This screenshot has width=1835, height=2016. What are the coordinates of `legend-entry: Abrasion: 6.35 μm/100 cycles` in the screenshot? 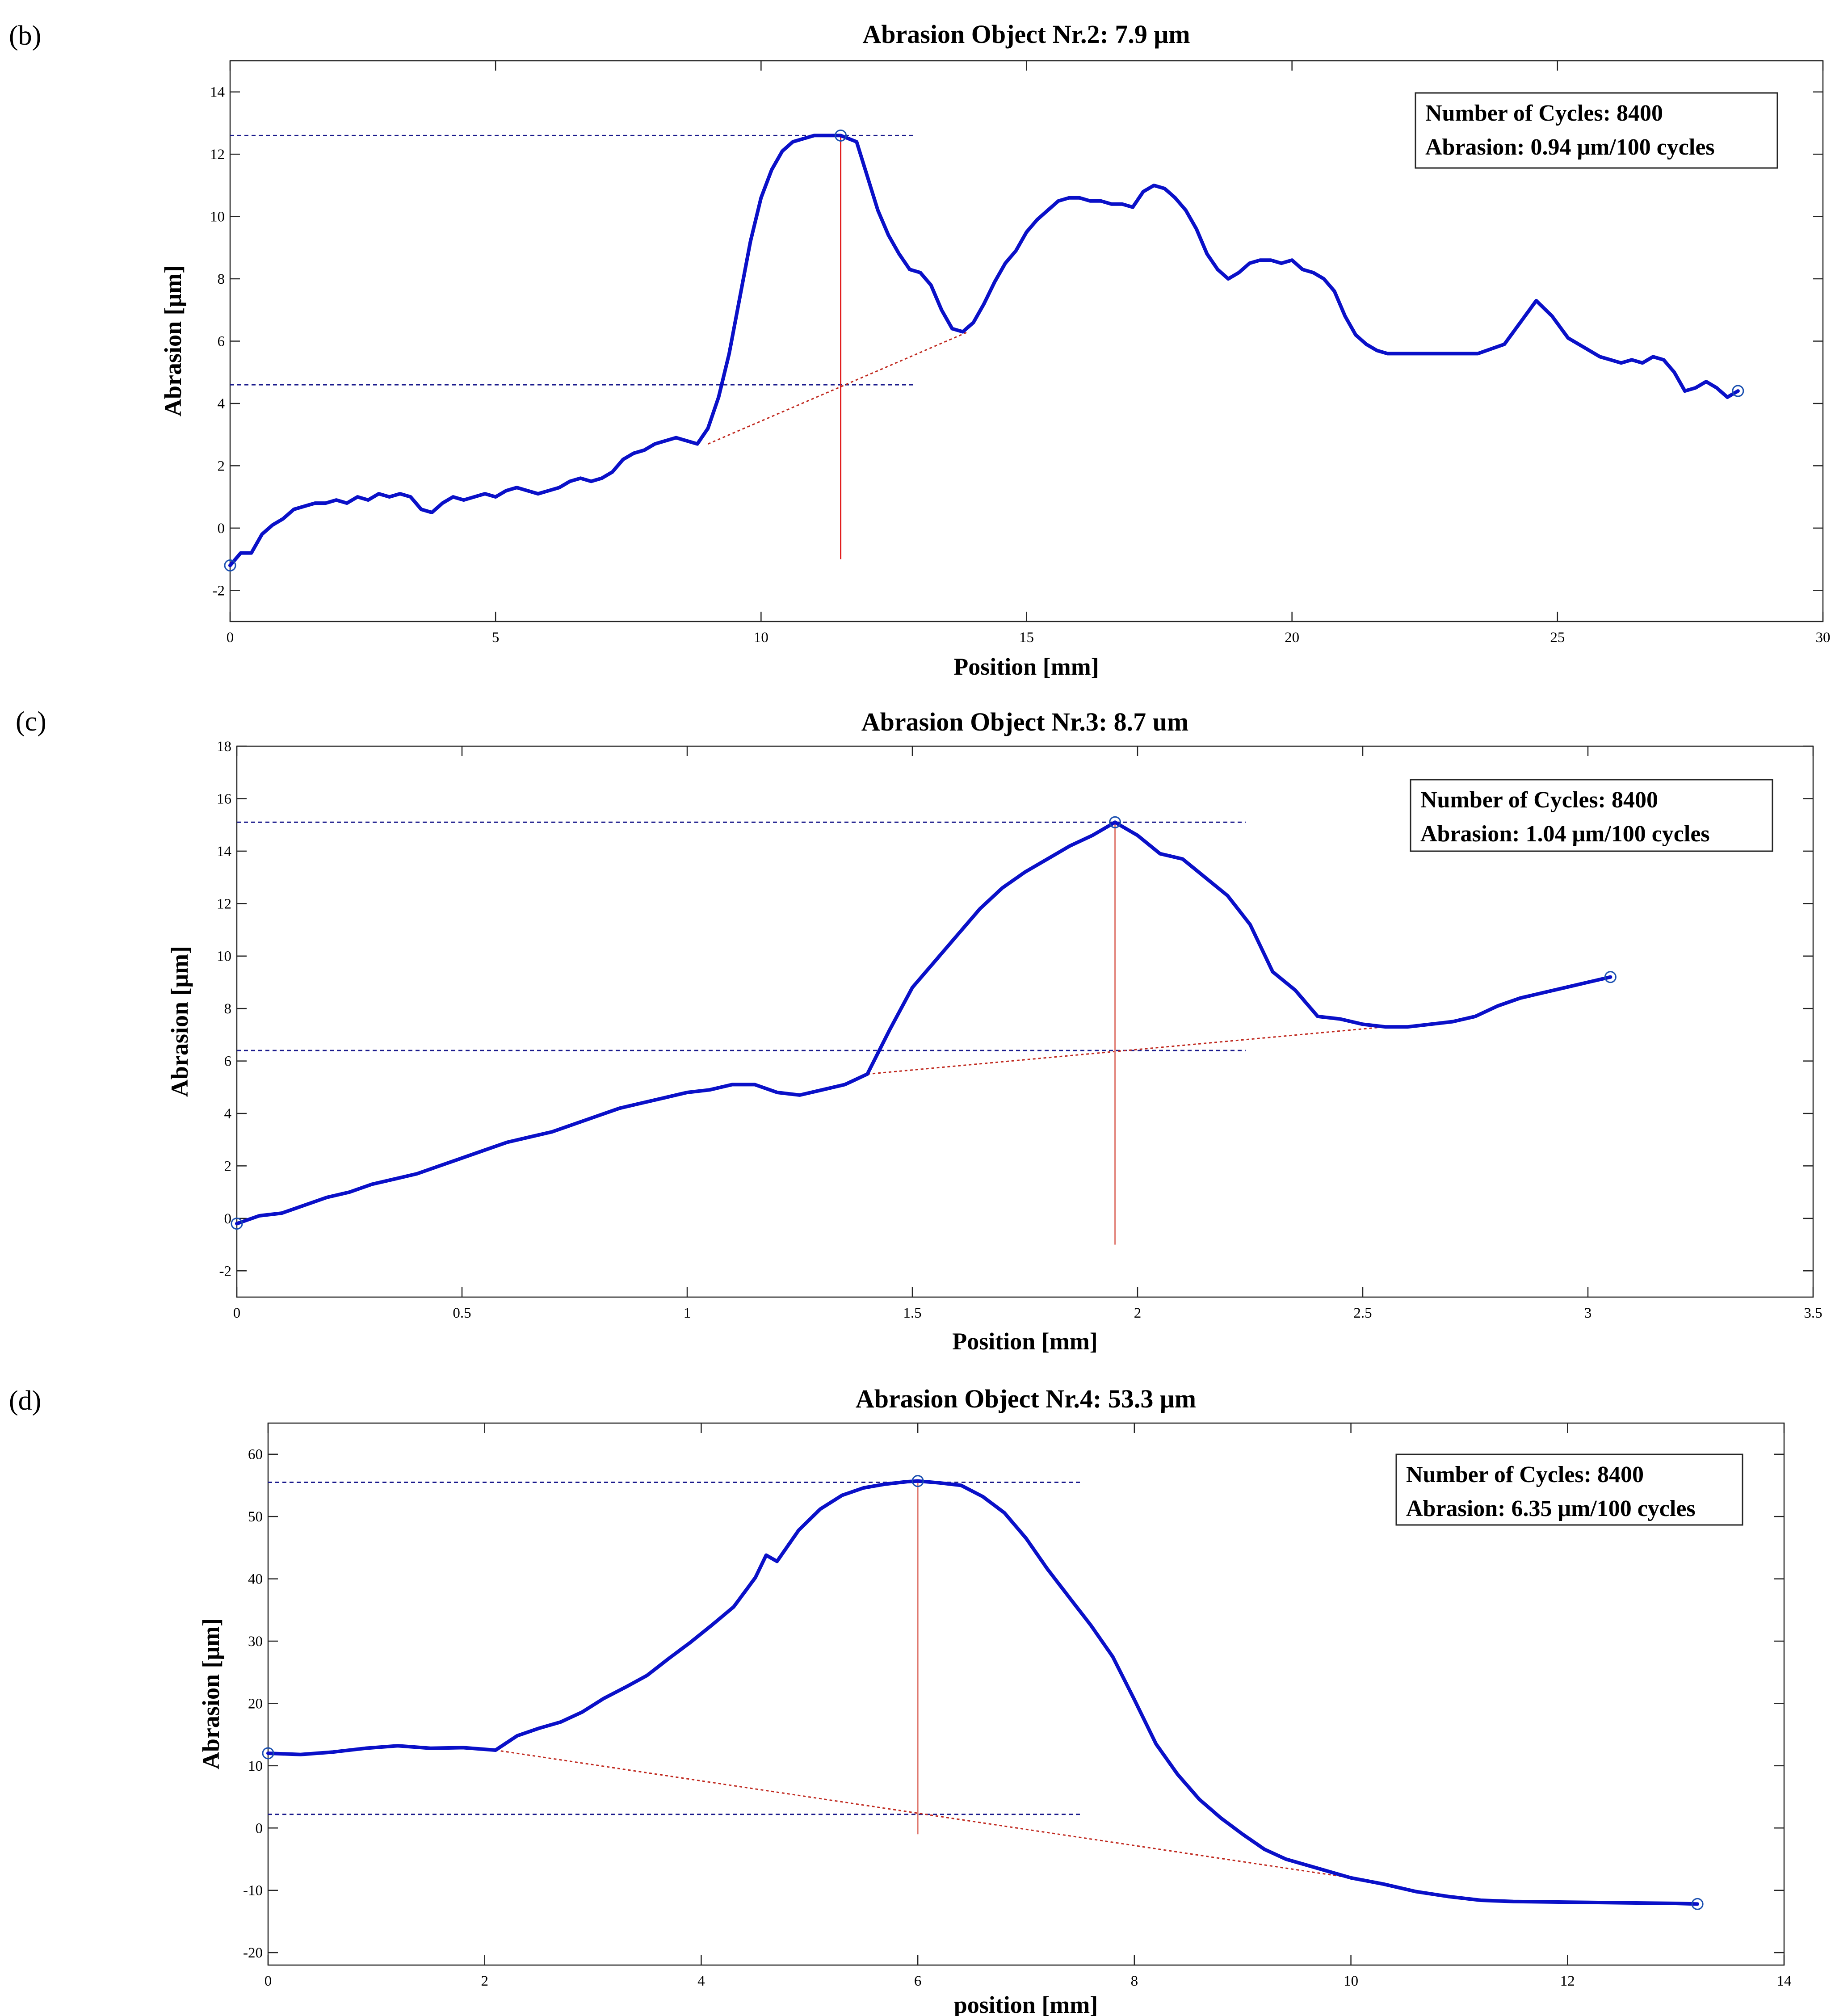 It's located at (1551, 1508).